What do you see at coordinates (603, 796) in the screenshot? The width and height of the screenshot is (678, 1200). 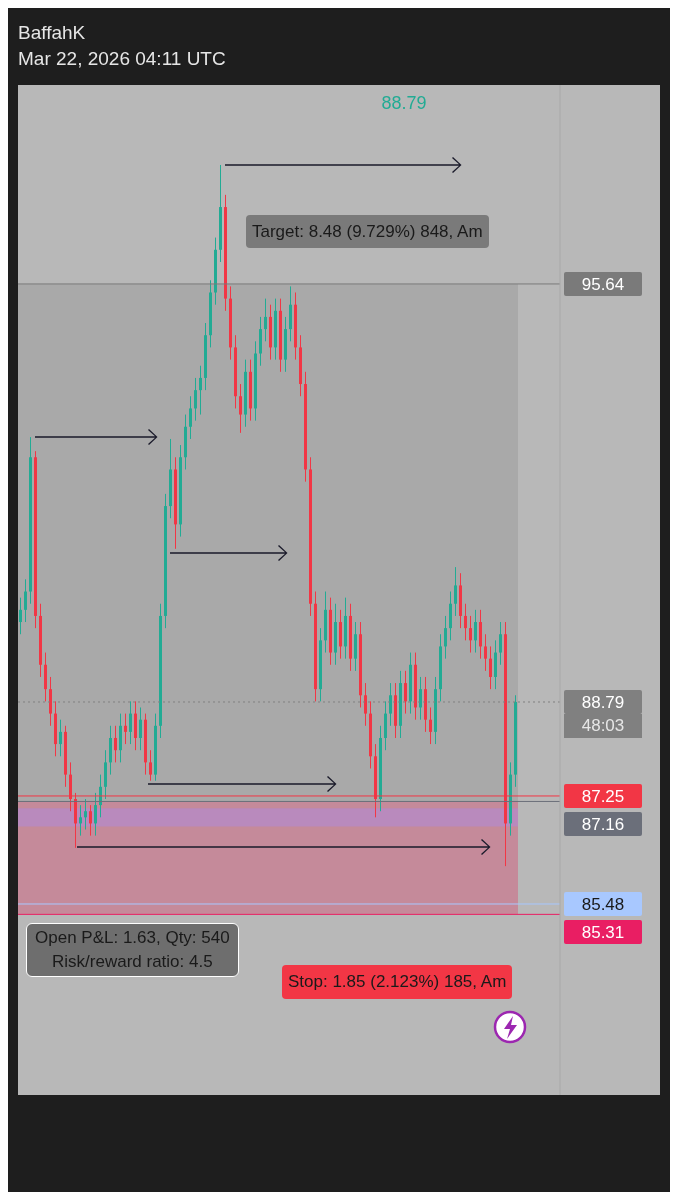 I see `y-tick-label: 87.25` at bounding box center [603, 796].